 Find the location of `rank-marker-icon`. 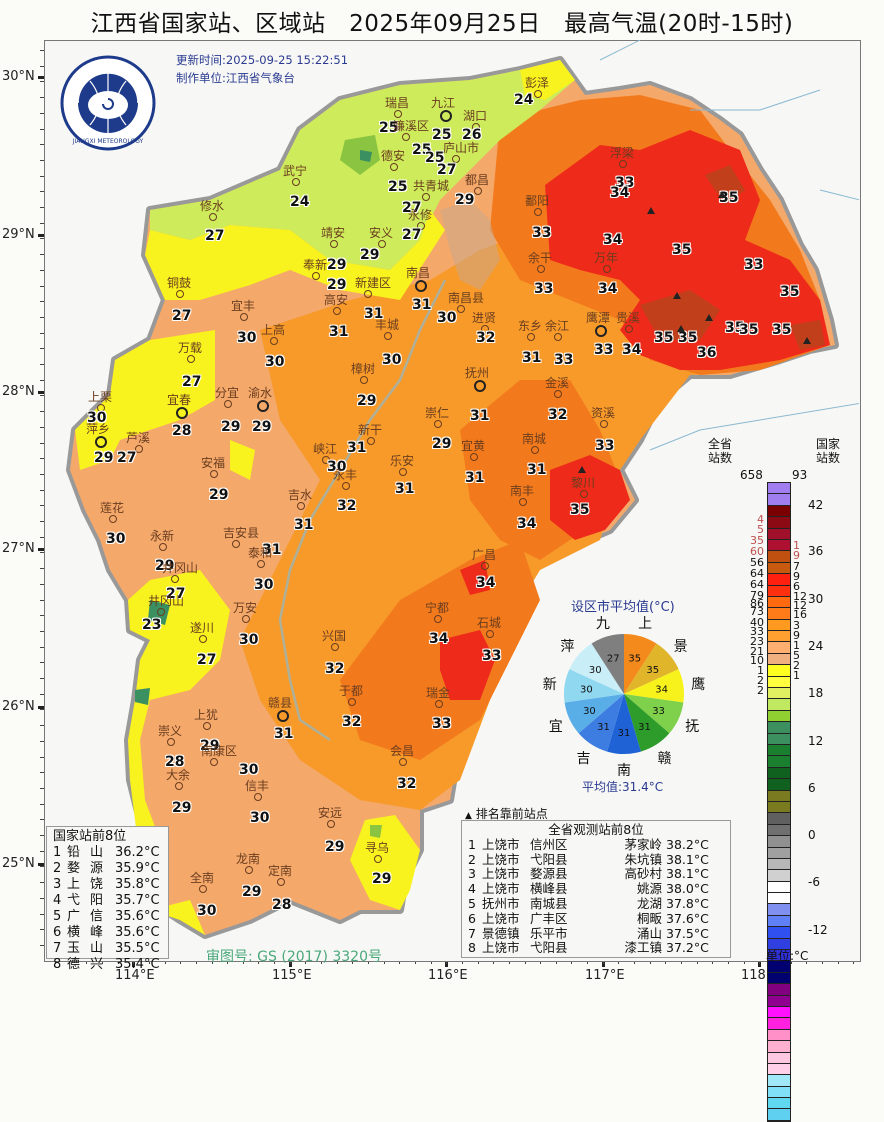

rank-marker-icon is located at coordinates (709, 317).